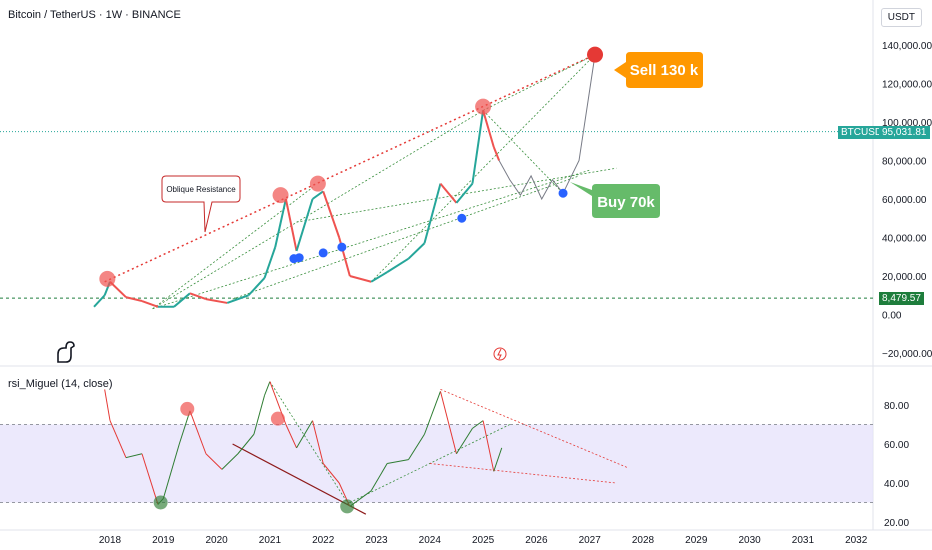 Image resolution: width=932 pixels, height=550 pixels. Describe the element at coordinates (626, 202) in the screenshot. I see `buy-label: Buy 70k` at that location.